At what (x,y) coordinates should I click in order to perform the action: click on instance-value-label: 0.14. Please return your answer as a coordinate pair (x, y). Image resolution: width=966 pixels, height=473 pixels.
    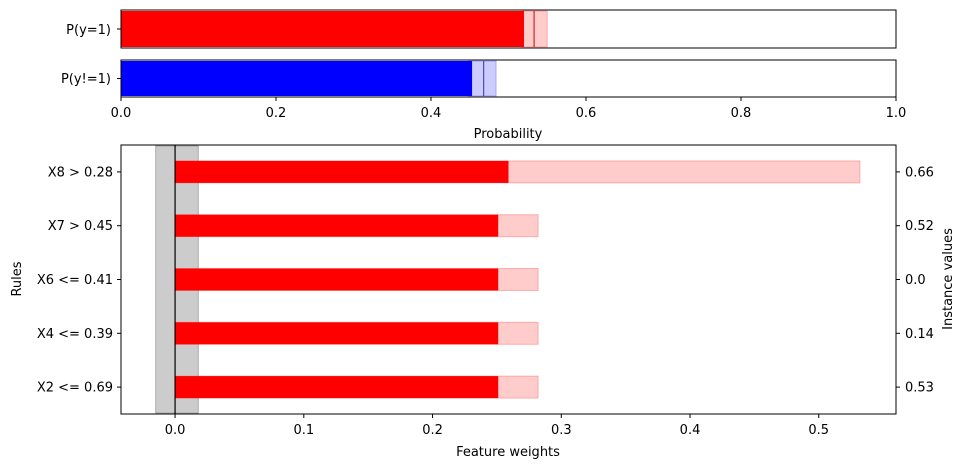
    Looking at the image, I should click on (919, 334).